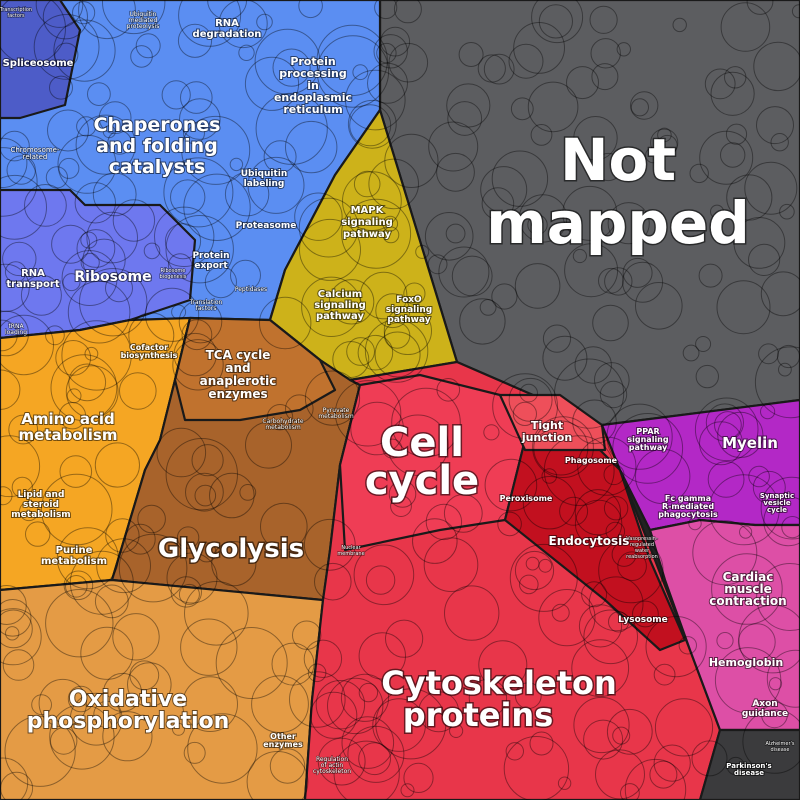 The image size is (800, 800). I want to click on region-label: Amino acid, so click(67, 419).